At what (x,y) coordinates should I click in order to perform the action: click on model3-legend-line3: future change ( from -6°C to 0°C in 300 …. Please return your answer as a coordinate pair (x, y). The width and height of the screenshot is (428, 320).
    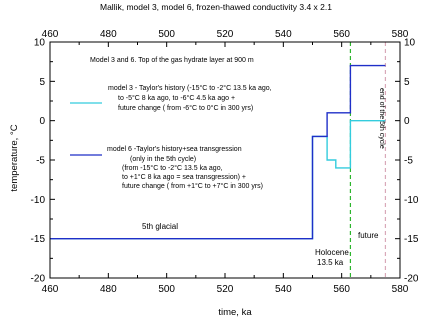
    Looking at the image, I should click on (185, 108).